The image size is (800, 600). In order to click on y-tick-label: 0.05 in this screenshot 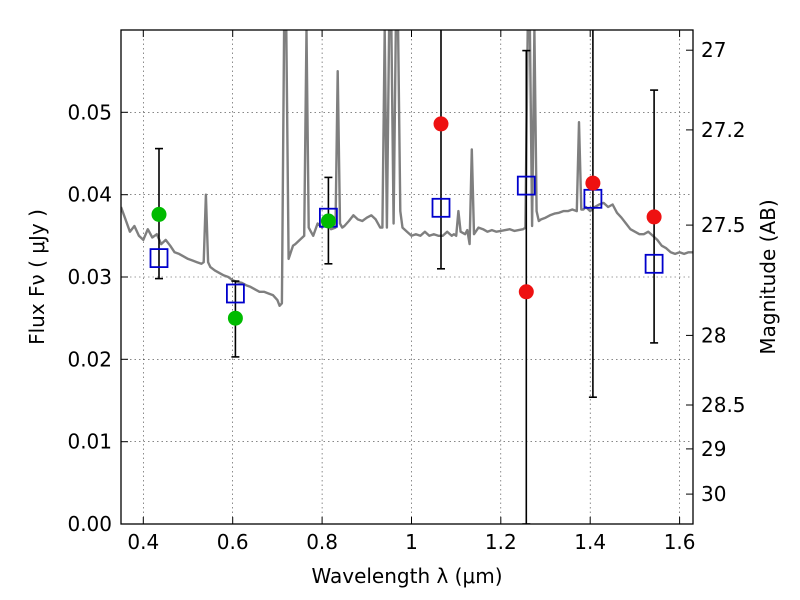, I will do `click(89, 112)`.